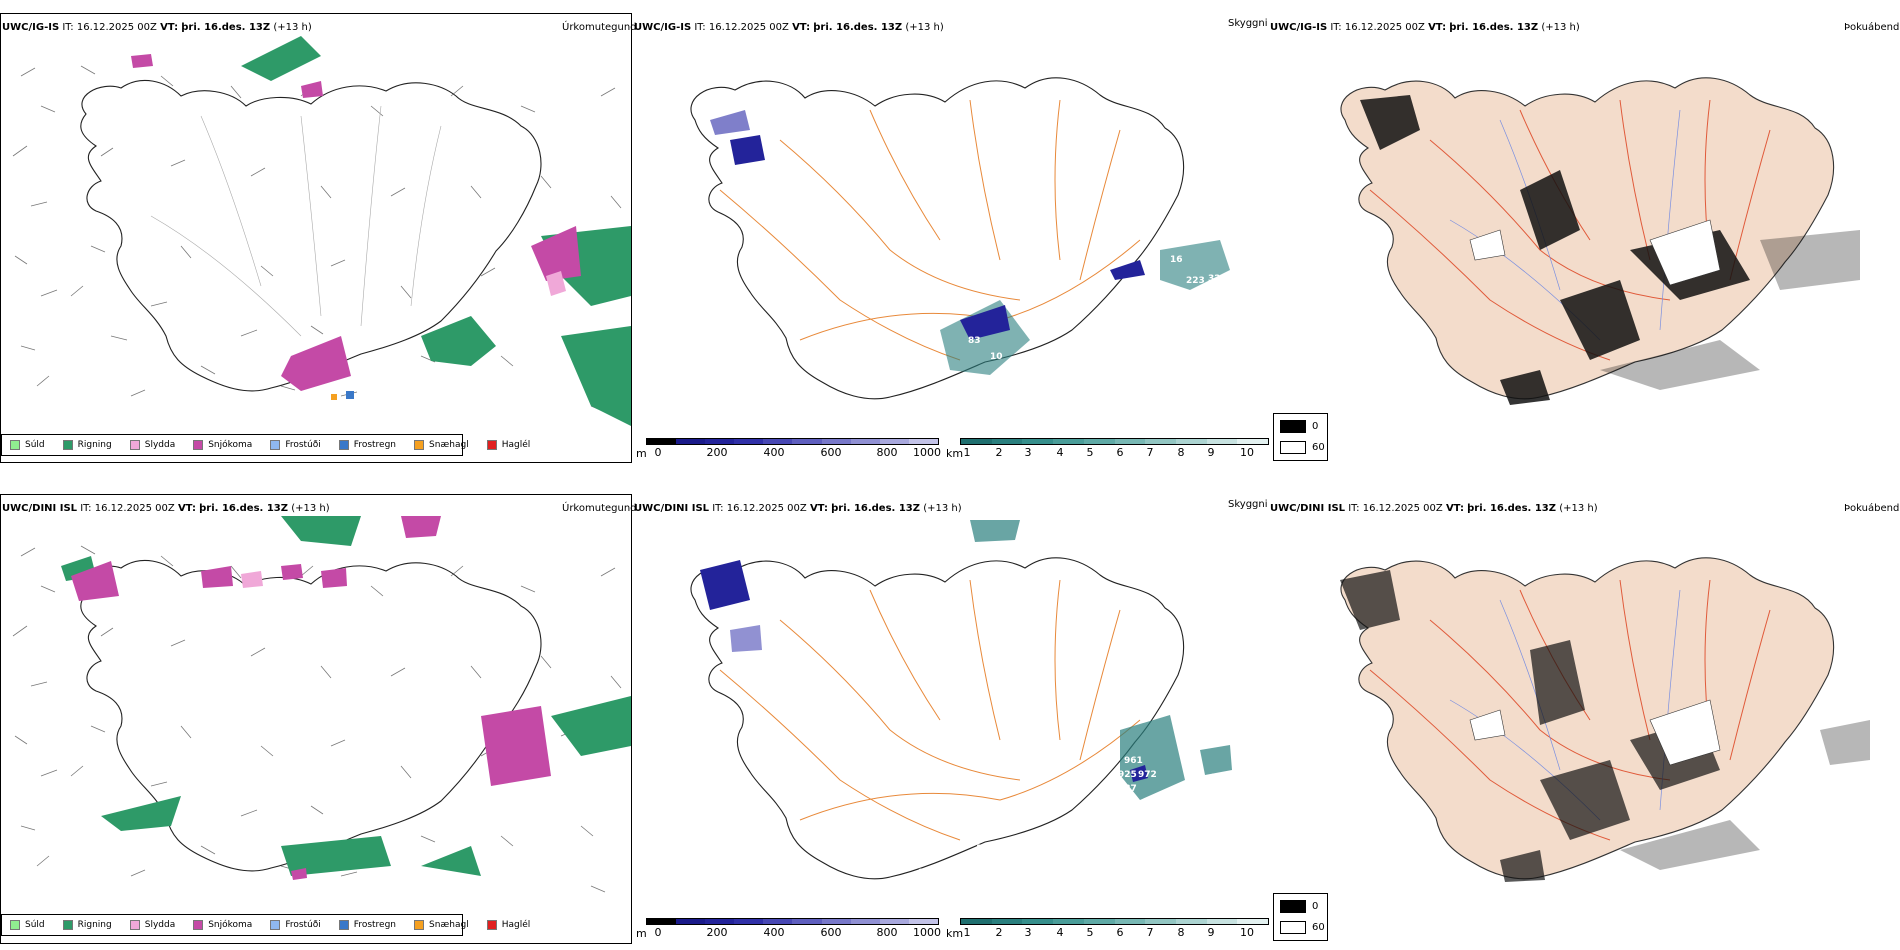 The width and height of the screenshot is (1900, 950). Describe the element at coordinates (641, 453) in the screenshot. I see `m-unit-top: m` at that location.